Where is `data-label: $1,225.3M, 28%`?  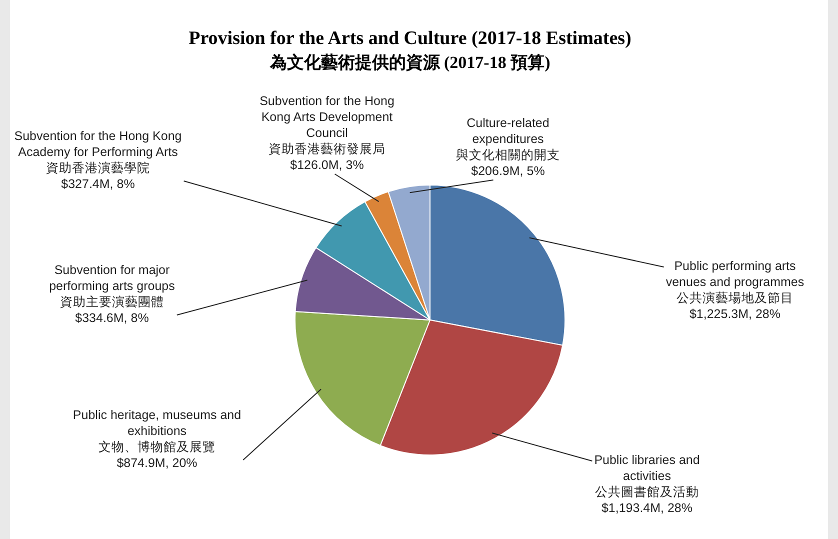 data-label: $1,225.3M, 28% is located at coordinates (735, 314).